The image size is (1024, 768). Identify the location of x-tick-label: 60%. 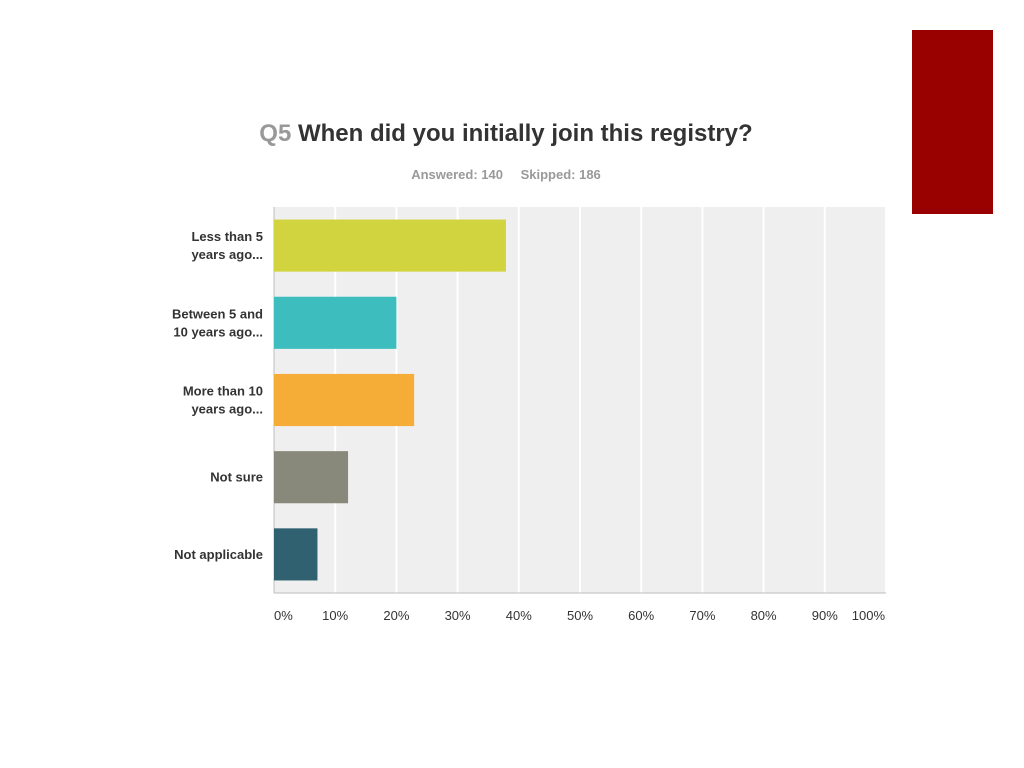
(641, 615).